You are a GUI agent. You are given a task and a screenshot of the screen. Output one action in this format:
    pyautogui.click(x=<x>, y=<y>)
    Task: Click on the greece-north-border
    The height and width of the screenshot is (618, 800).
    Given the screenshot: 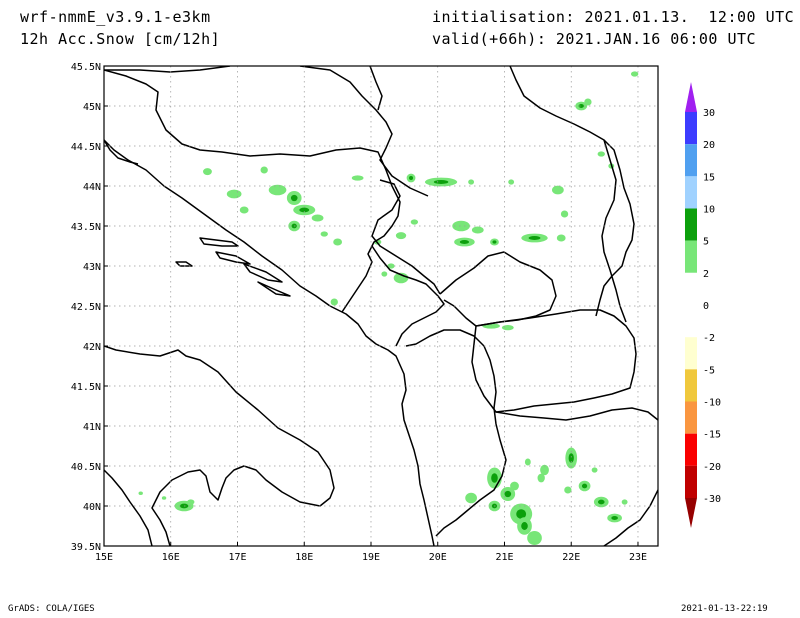 What is the action you would take?
    pyautogui.click(x=576, y=414)
    